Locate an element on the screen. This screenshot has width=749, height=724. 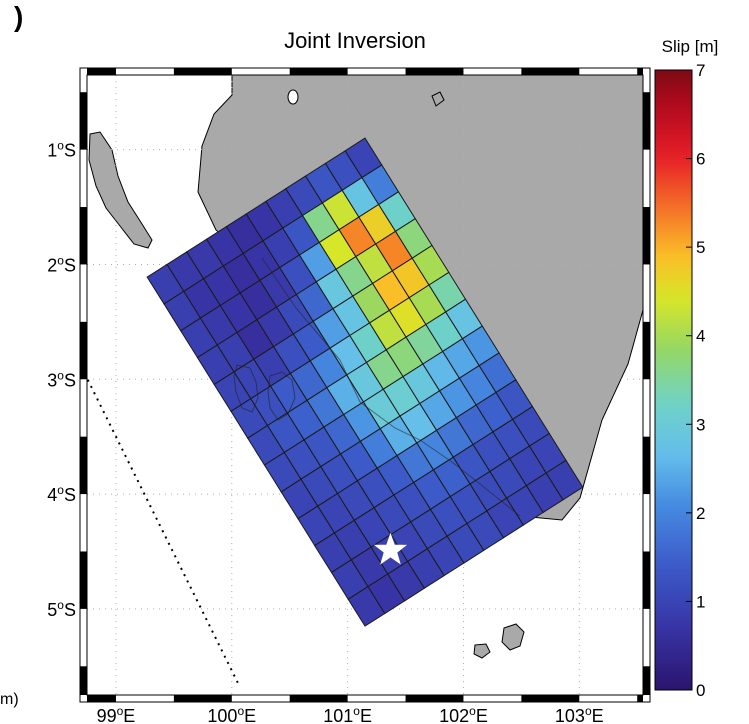
epicenter-layer is located at coordinates (390, 548).